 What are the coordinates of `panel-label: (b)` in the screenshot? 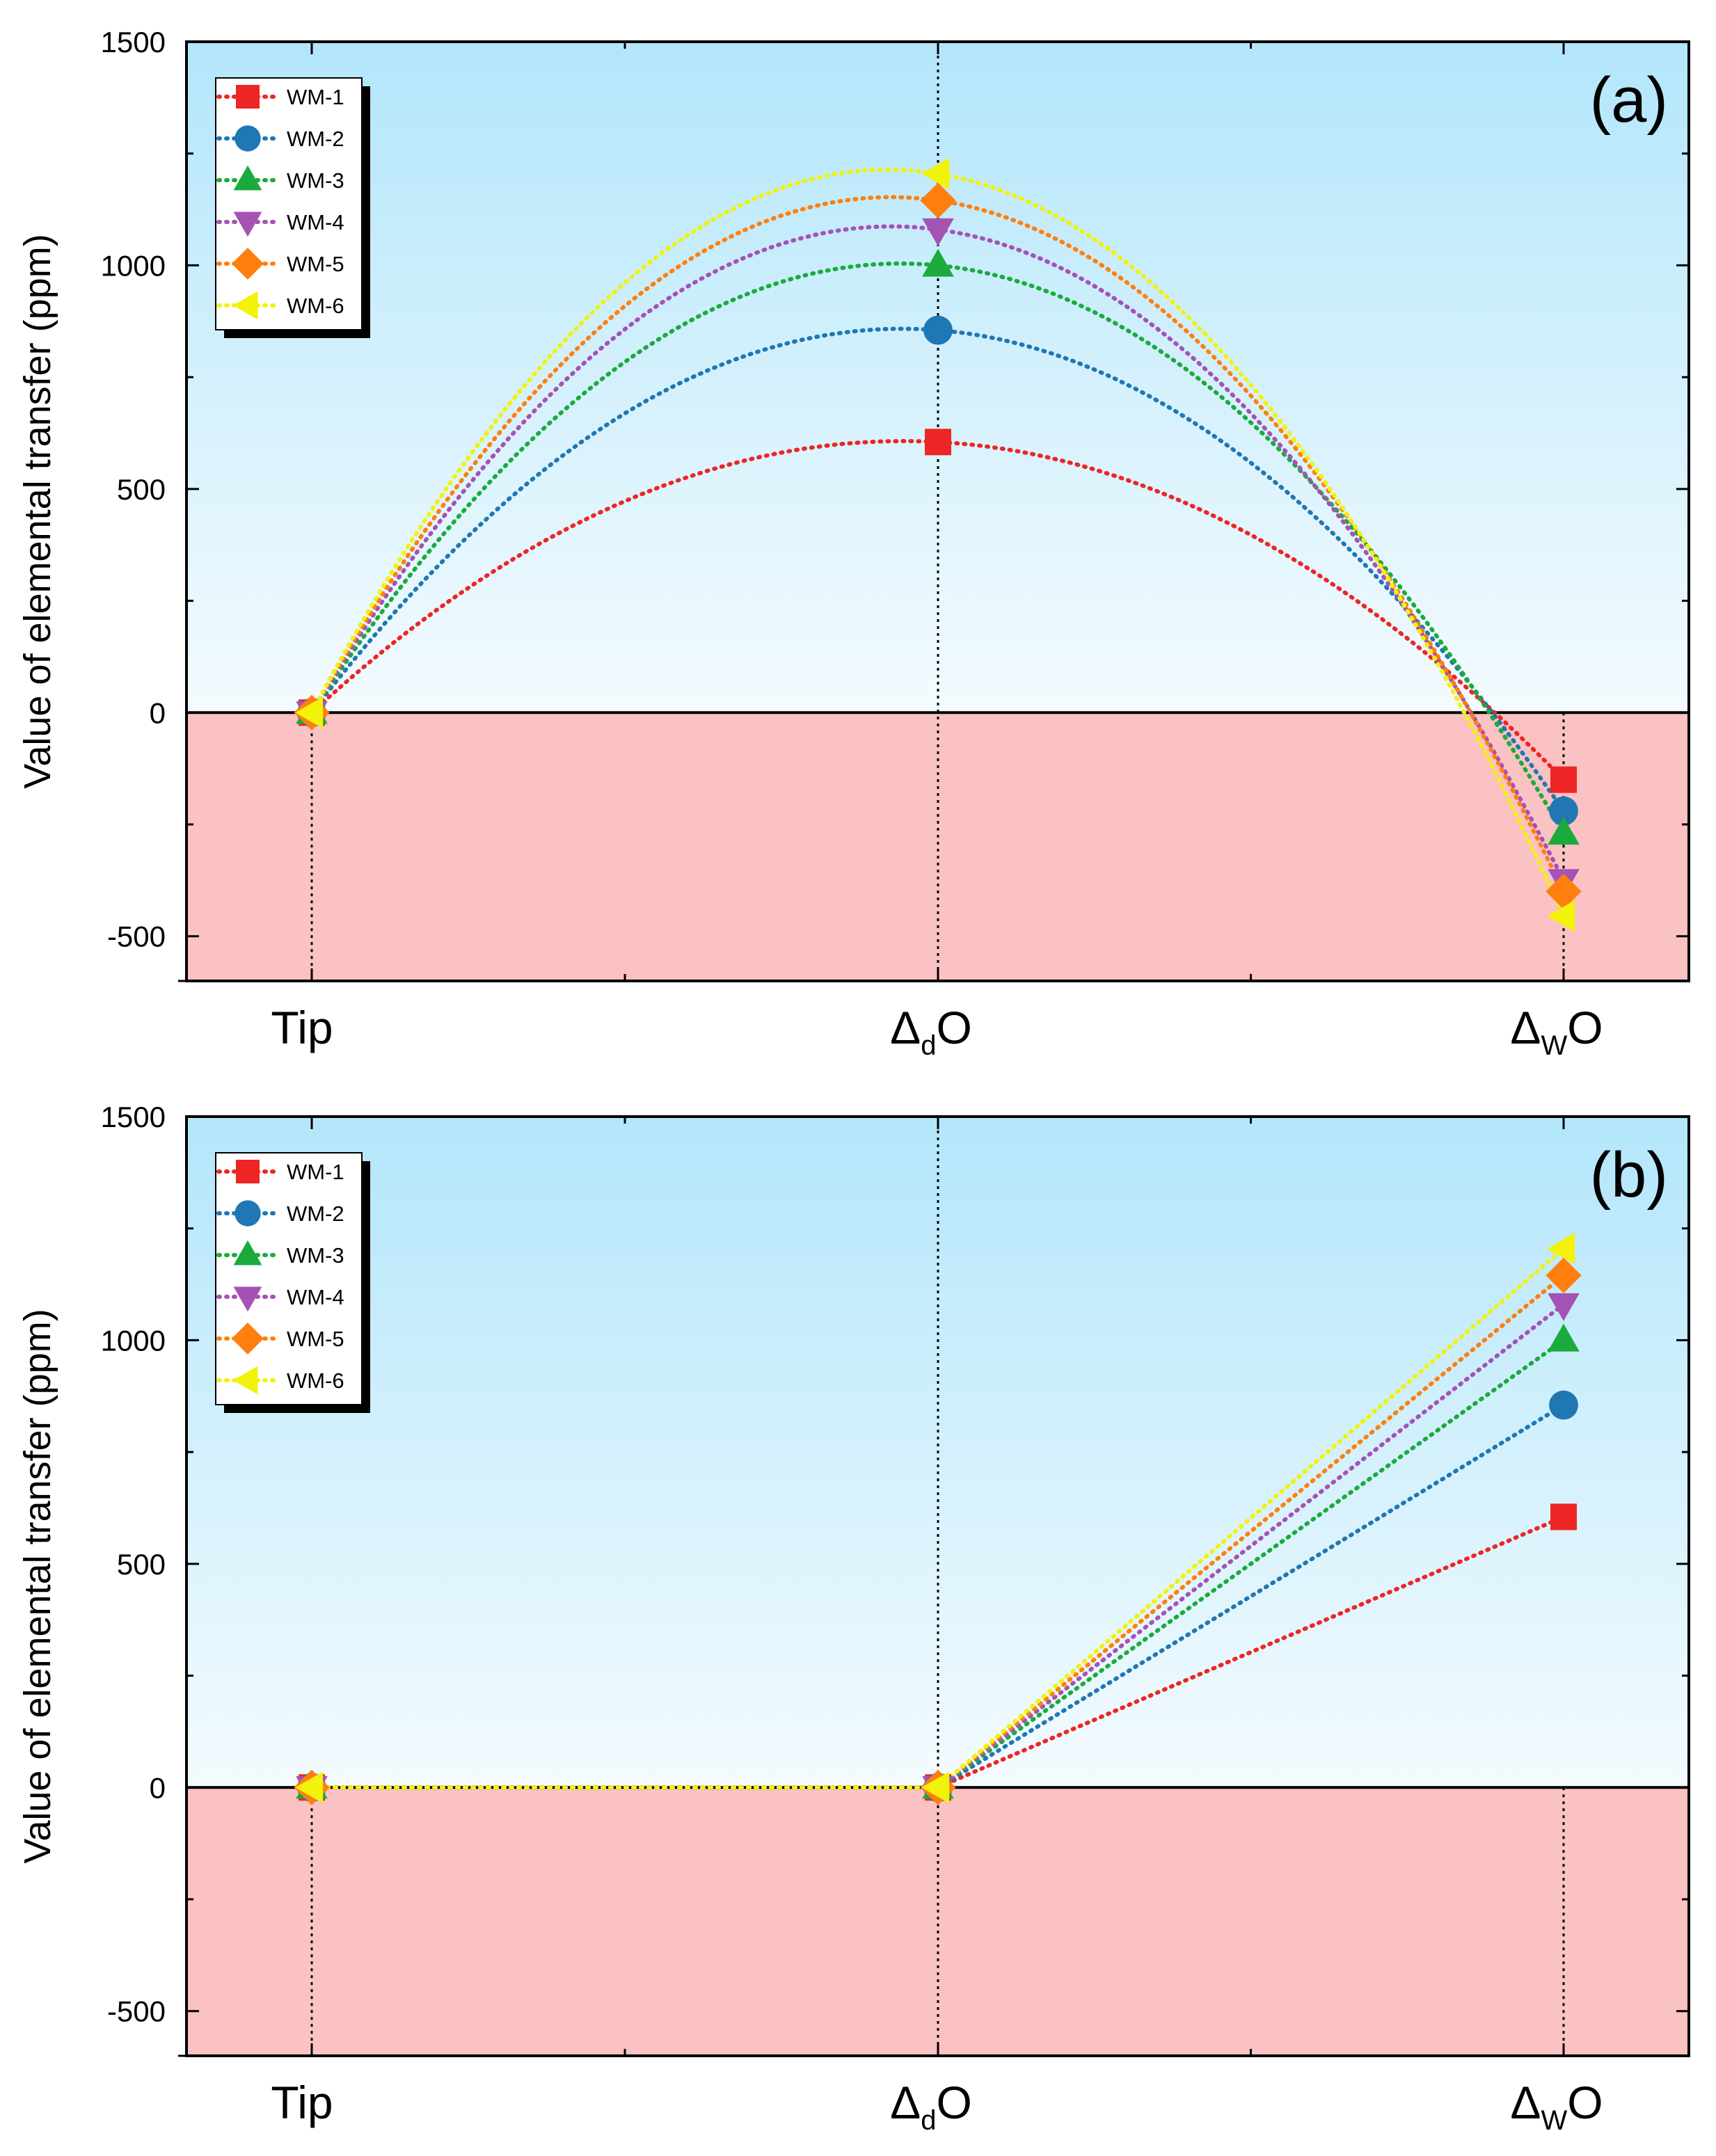 It's located at (1629, 1175).